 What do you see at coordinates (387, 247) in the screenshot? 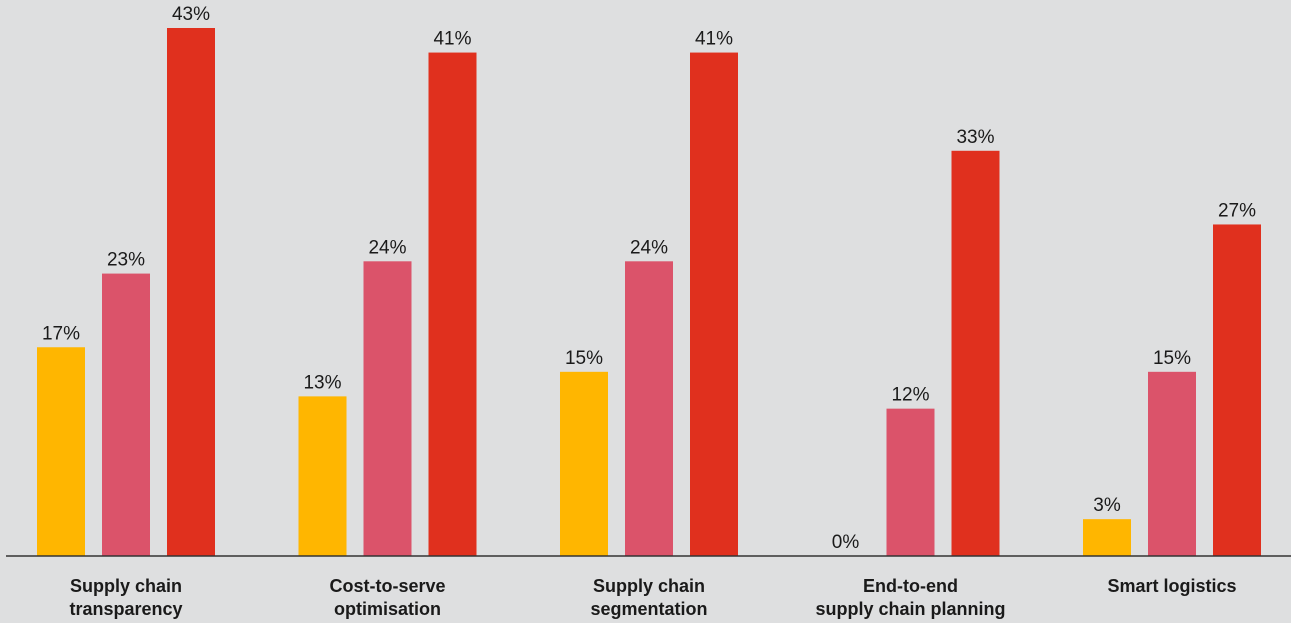
I see `value-label-1-1: 24%` at bounding box center [387, 247].